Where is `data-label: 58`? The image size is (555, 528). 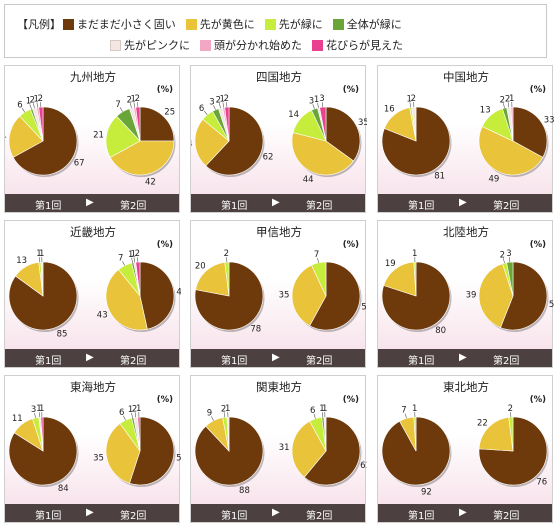
data-label: 58 is located at coordinates (364, 307).